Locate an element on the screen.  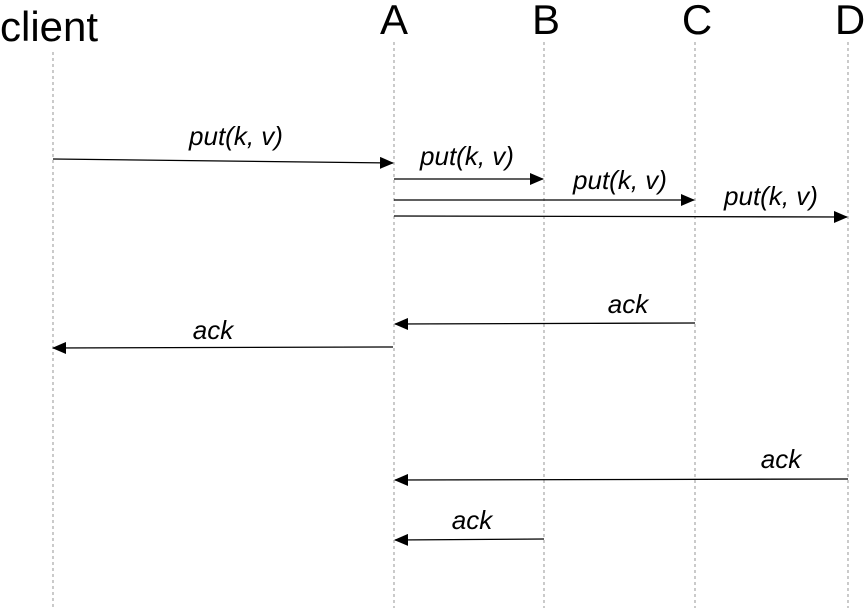
message-arrow-C-to-A is located at coordinates (545, 323).